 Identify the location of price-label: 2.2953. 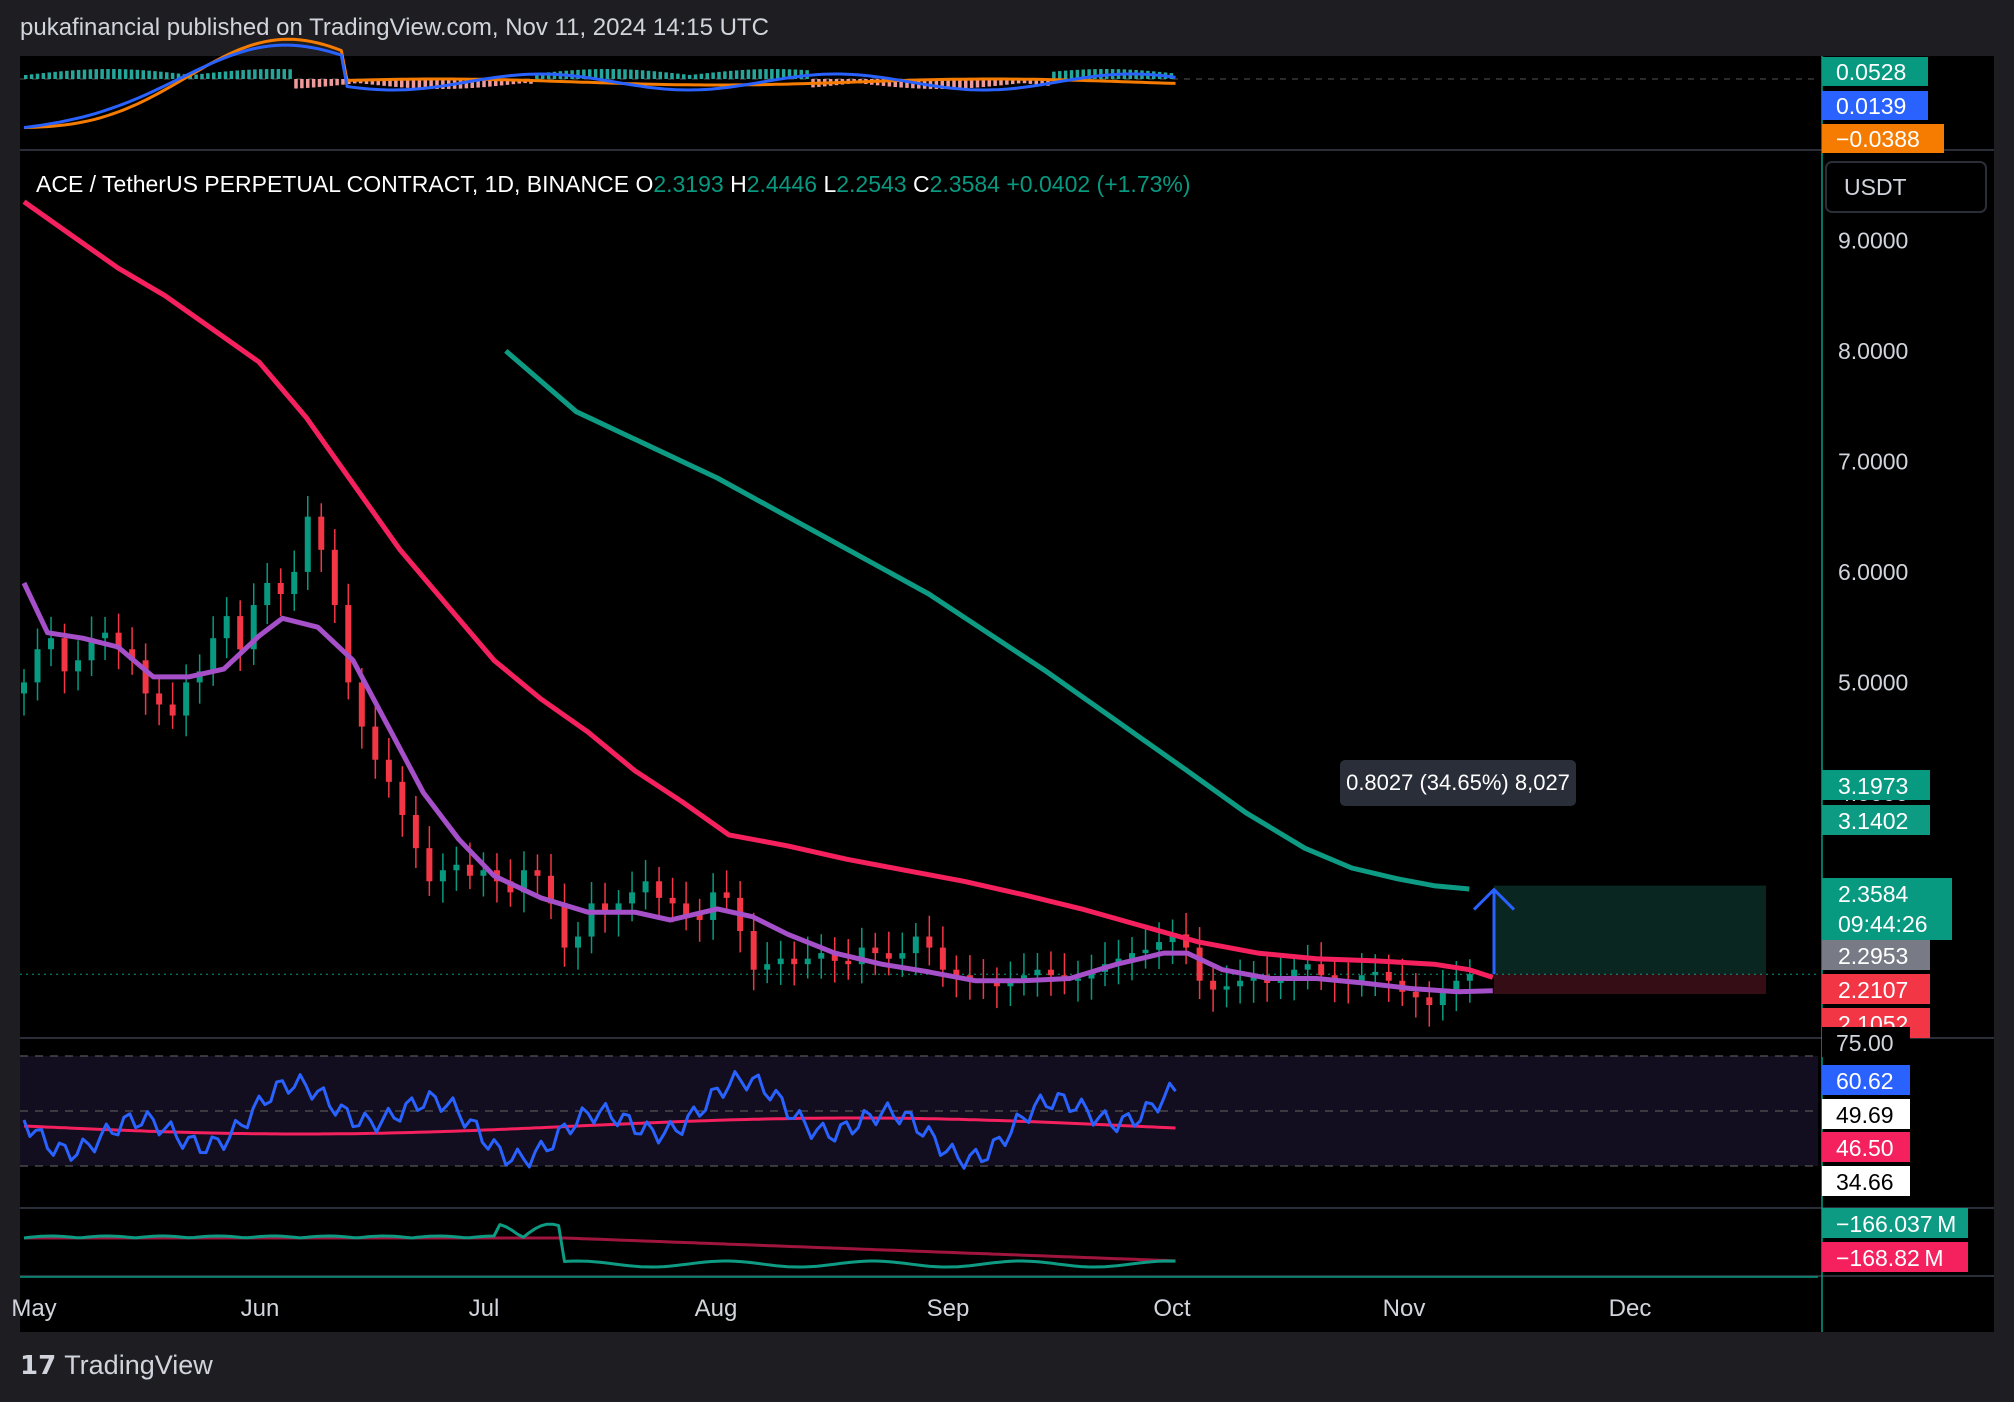
(1873, 956).